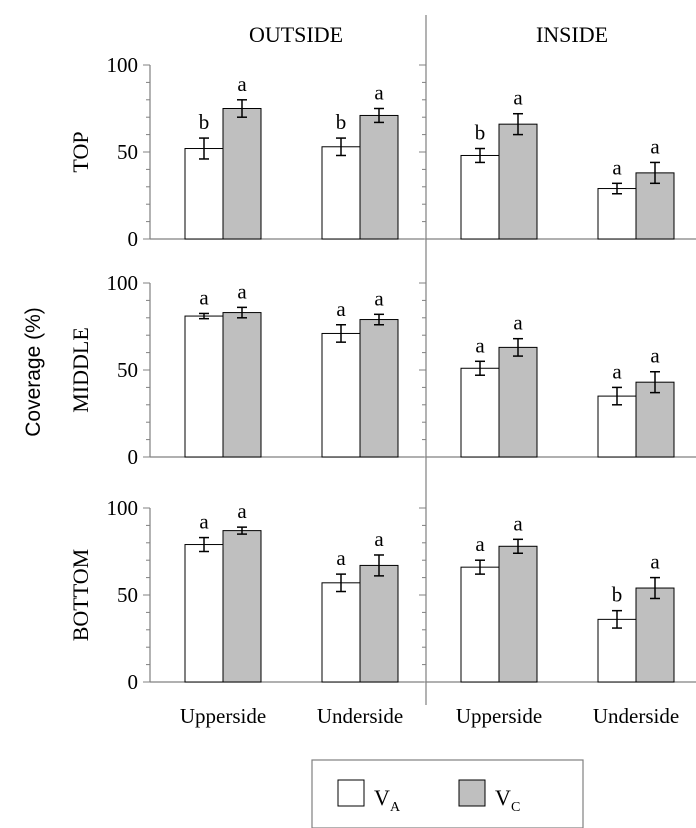  I want to click on column-title-inside: INSIDE, so click(572, 34).